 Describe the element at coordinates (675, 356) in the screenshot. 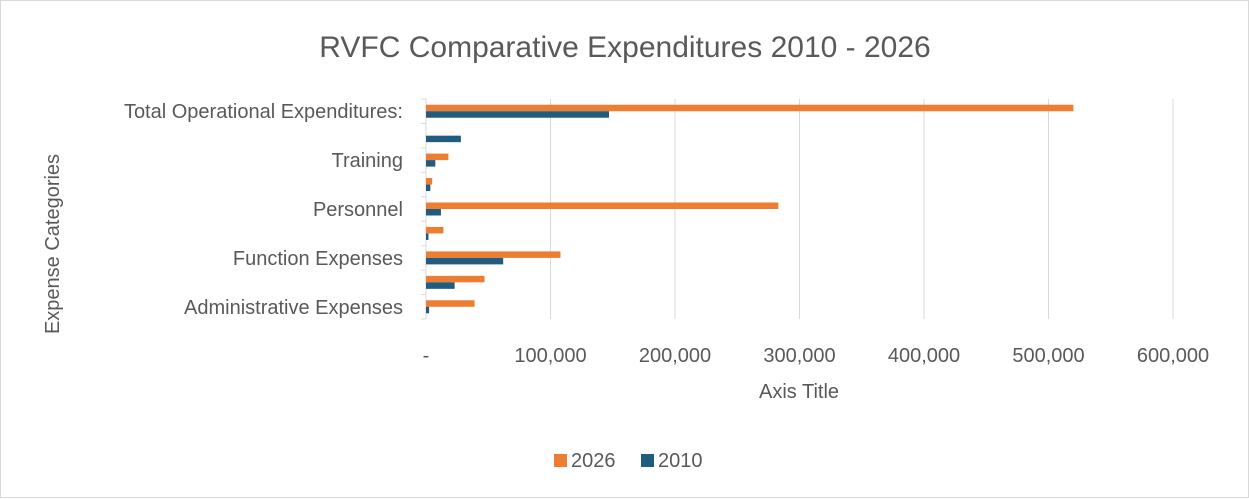

I see `x-tick-label: 200,000` at that location.